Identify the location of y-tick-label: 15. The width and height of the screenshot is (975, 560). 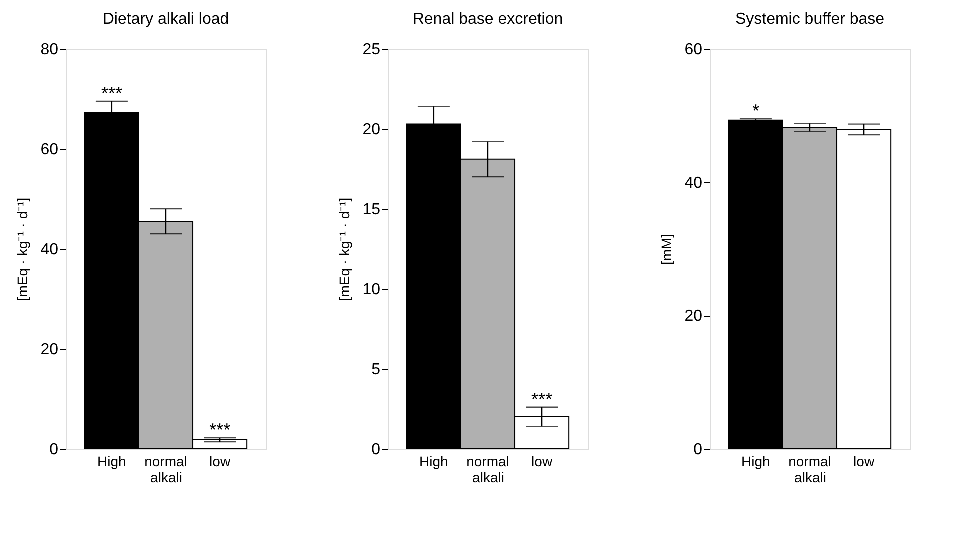
(371, 210).